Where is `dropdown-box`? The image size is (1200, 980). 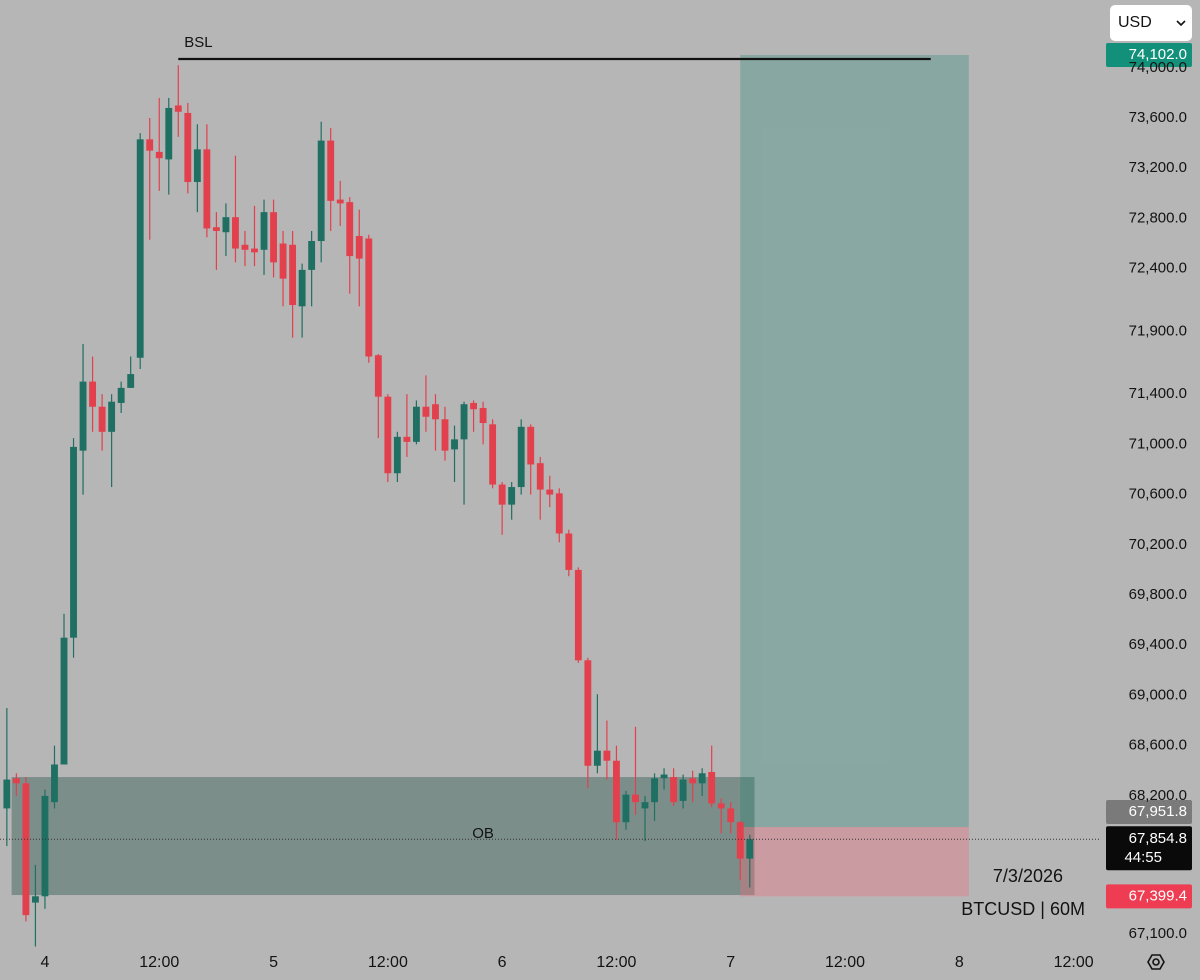 dropdown-box is located at coordinates (1151, 23).